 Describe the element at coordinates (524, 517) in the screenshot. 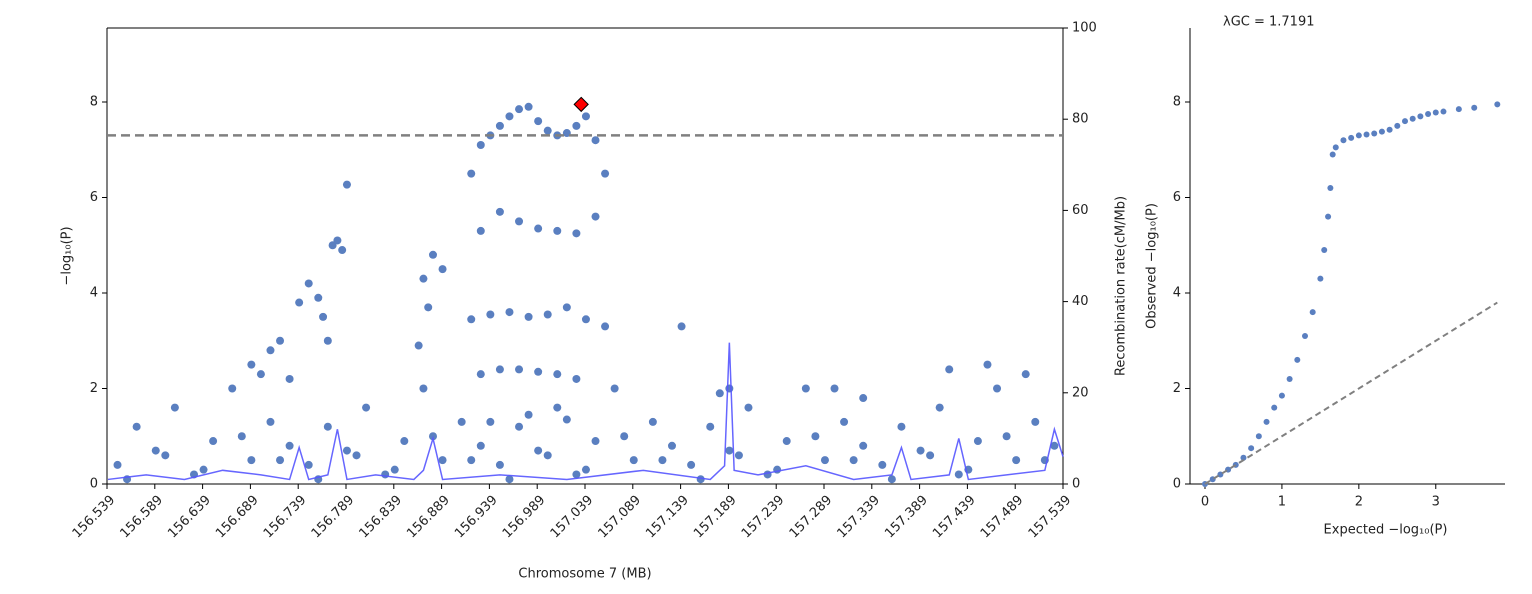

I see `x-tick-label: 156.989` at that location.